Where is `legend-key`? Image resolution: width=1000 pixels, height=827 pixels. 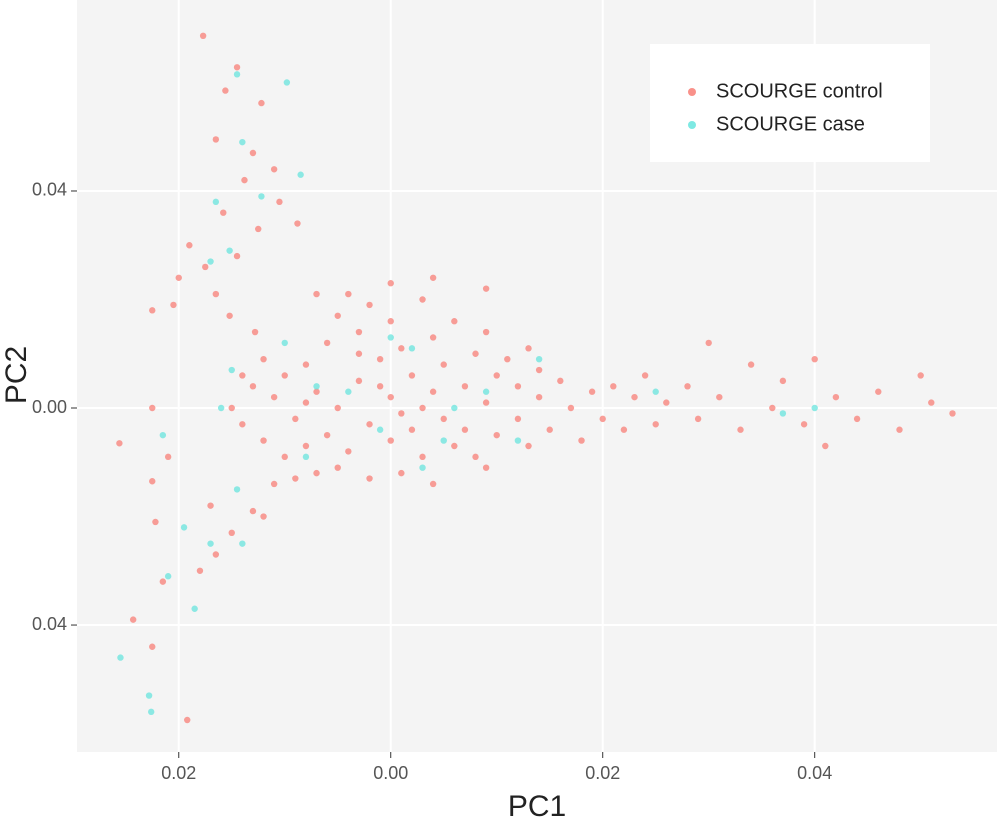
legend-key is located at coordinates (692, 92).